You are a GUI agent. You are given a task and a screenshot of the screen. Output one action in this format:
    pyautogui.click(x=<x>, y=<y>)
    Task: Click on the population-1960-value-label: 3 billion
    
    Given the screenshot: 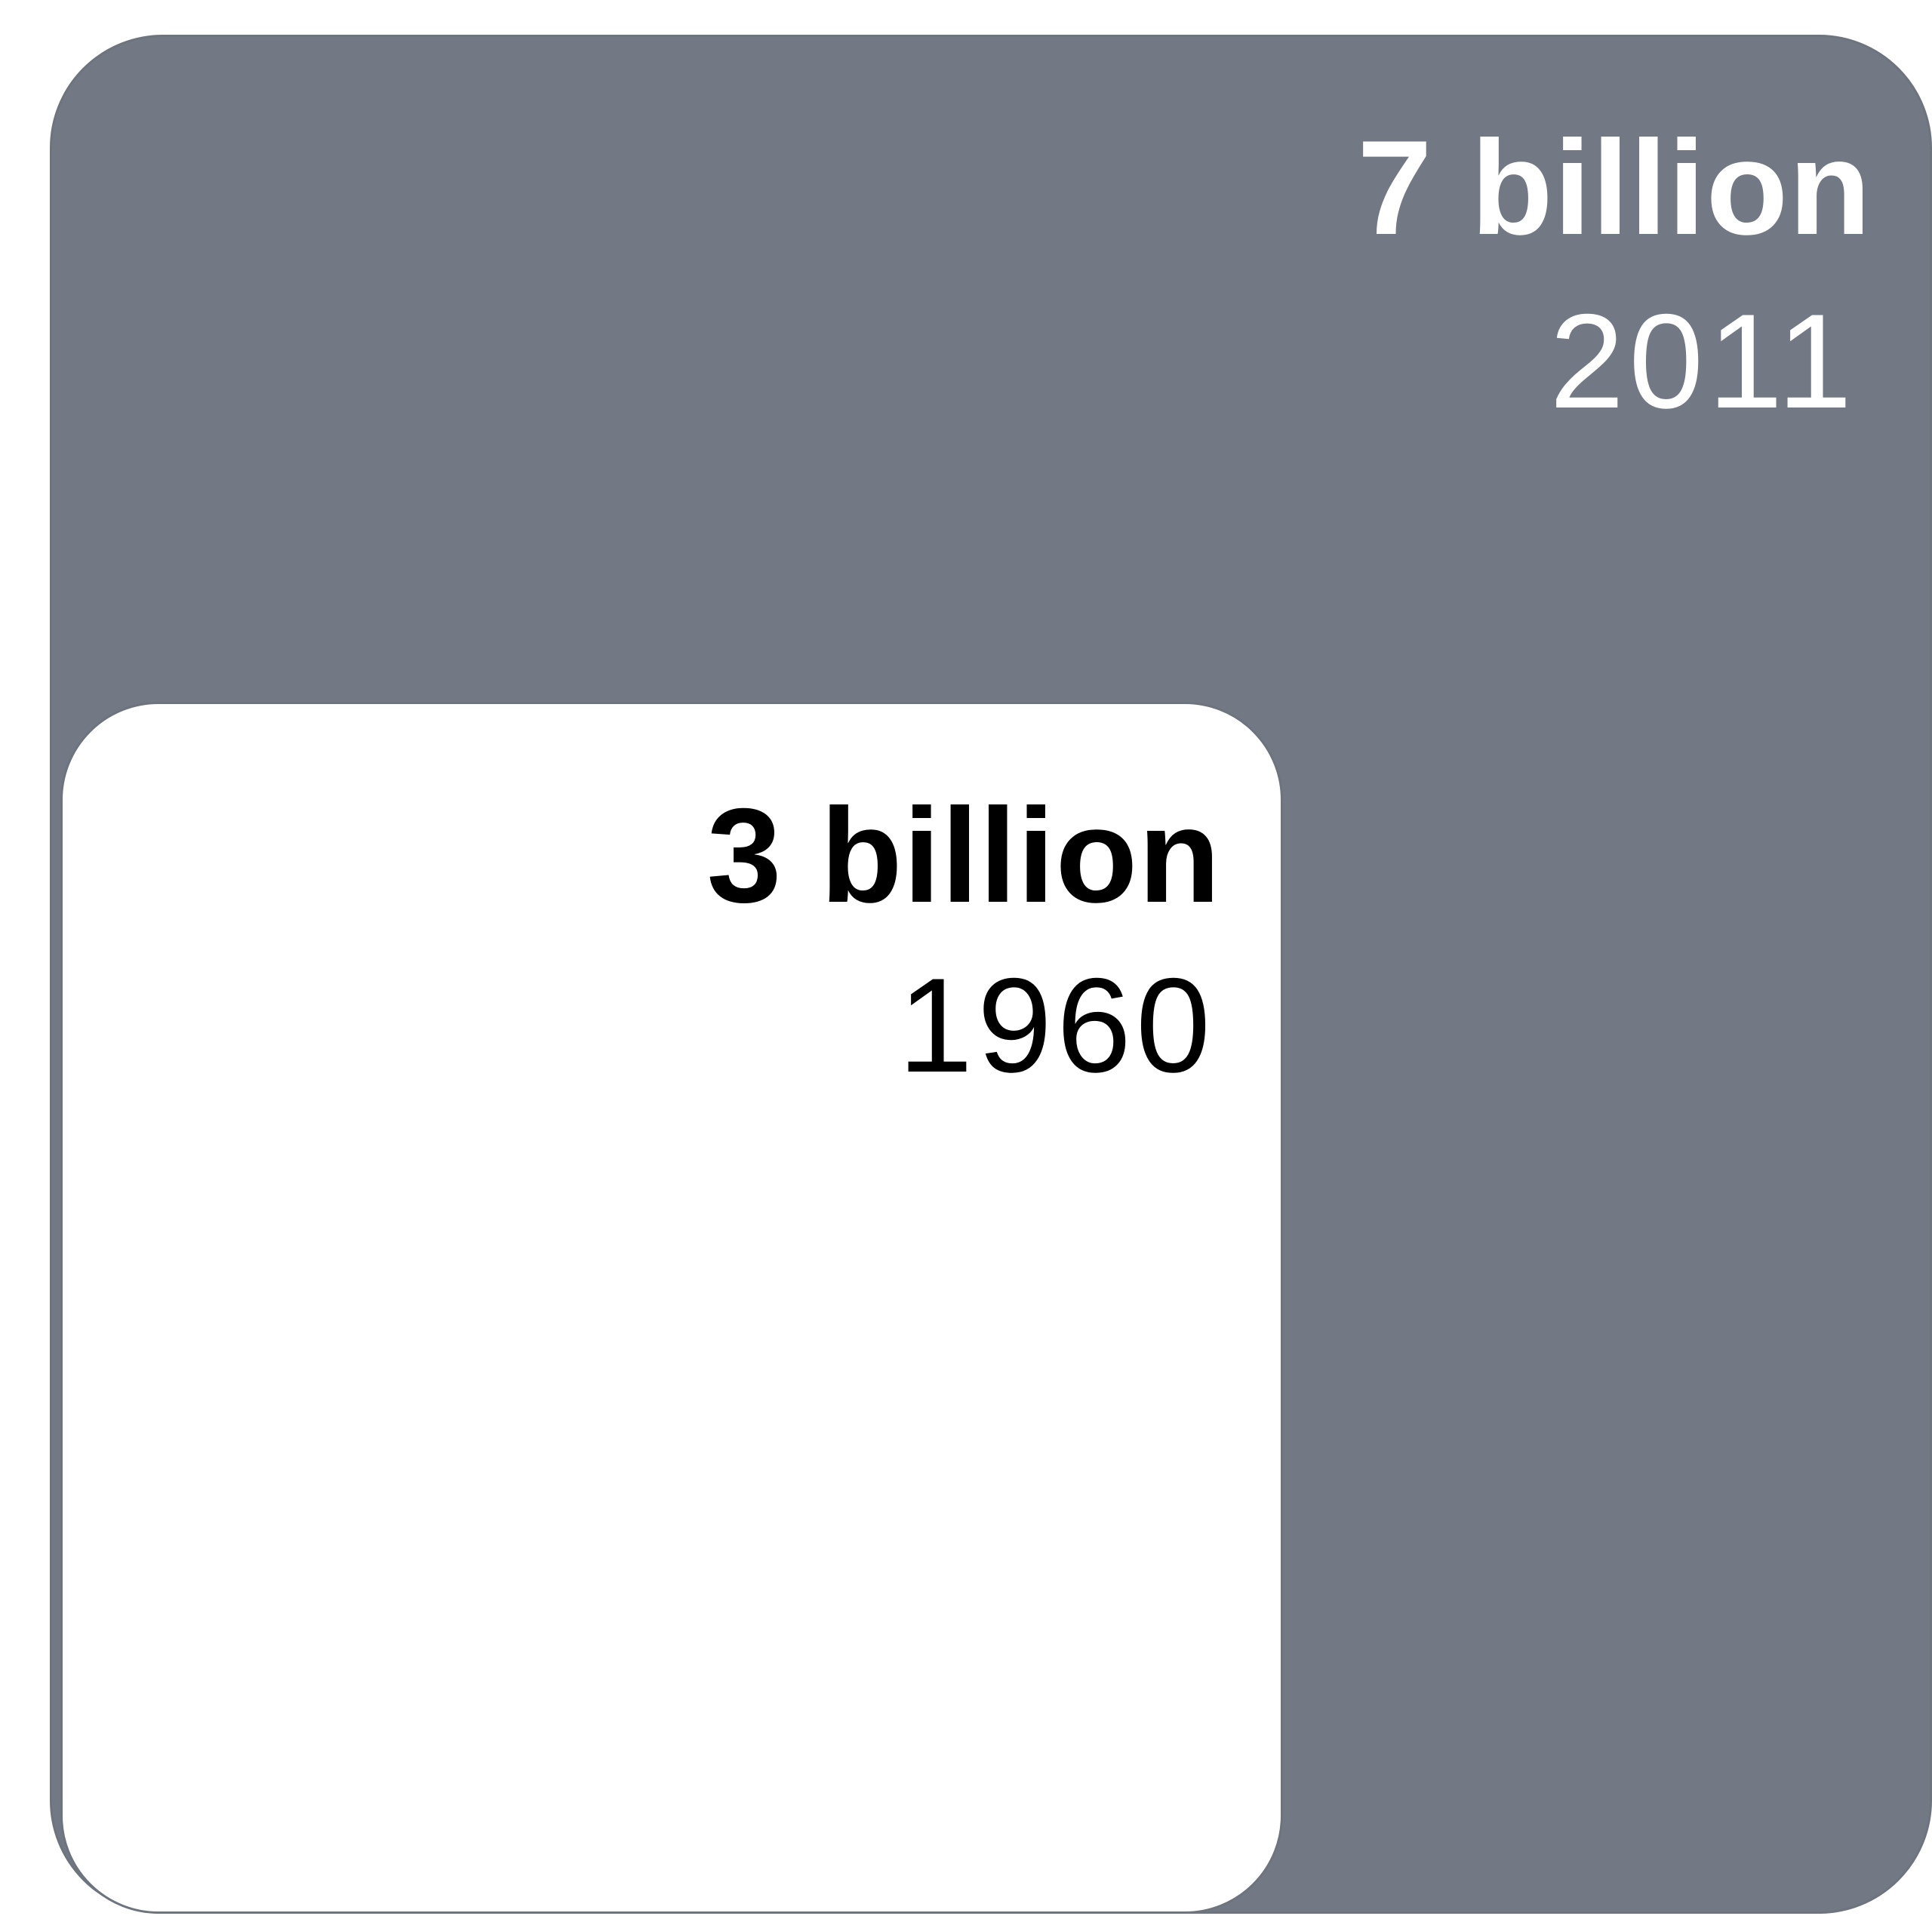 What is the action you would take?
    pyautogui.click(x=963, y=855)
    